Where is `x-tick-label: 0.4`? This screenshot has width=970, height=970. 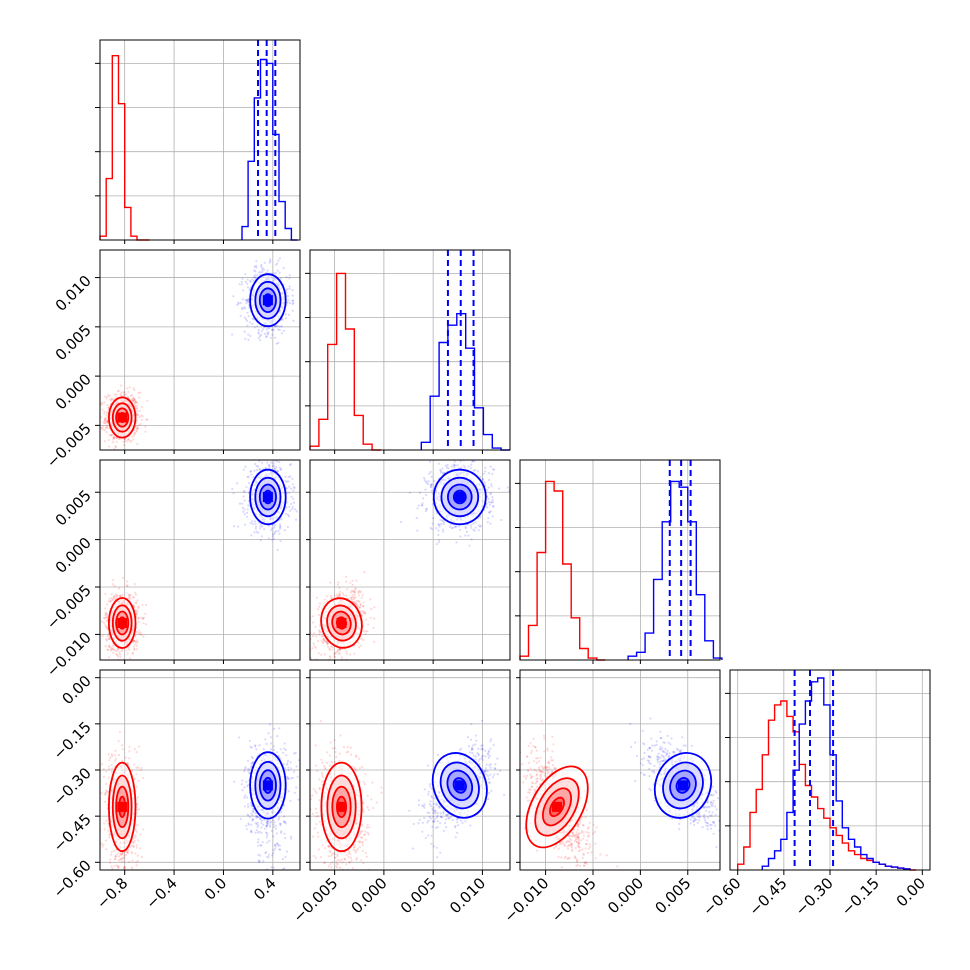 x-tick-label: 0.4 is located at coordinates (265, 889).